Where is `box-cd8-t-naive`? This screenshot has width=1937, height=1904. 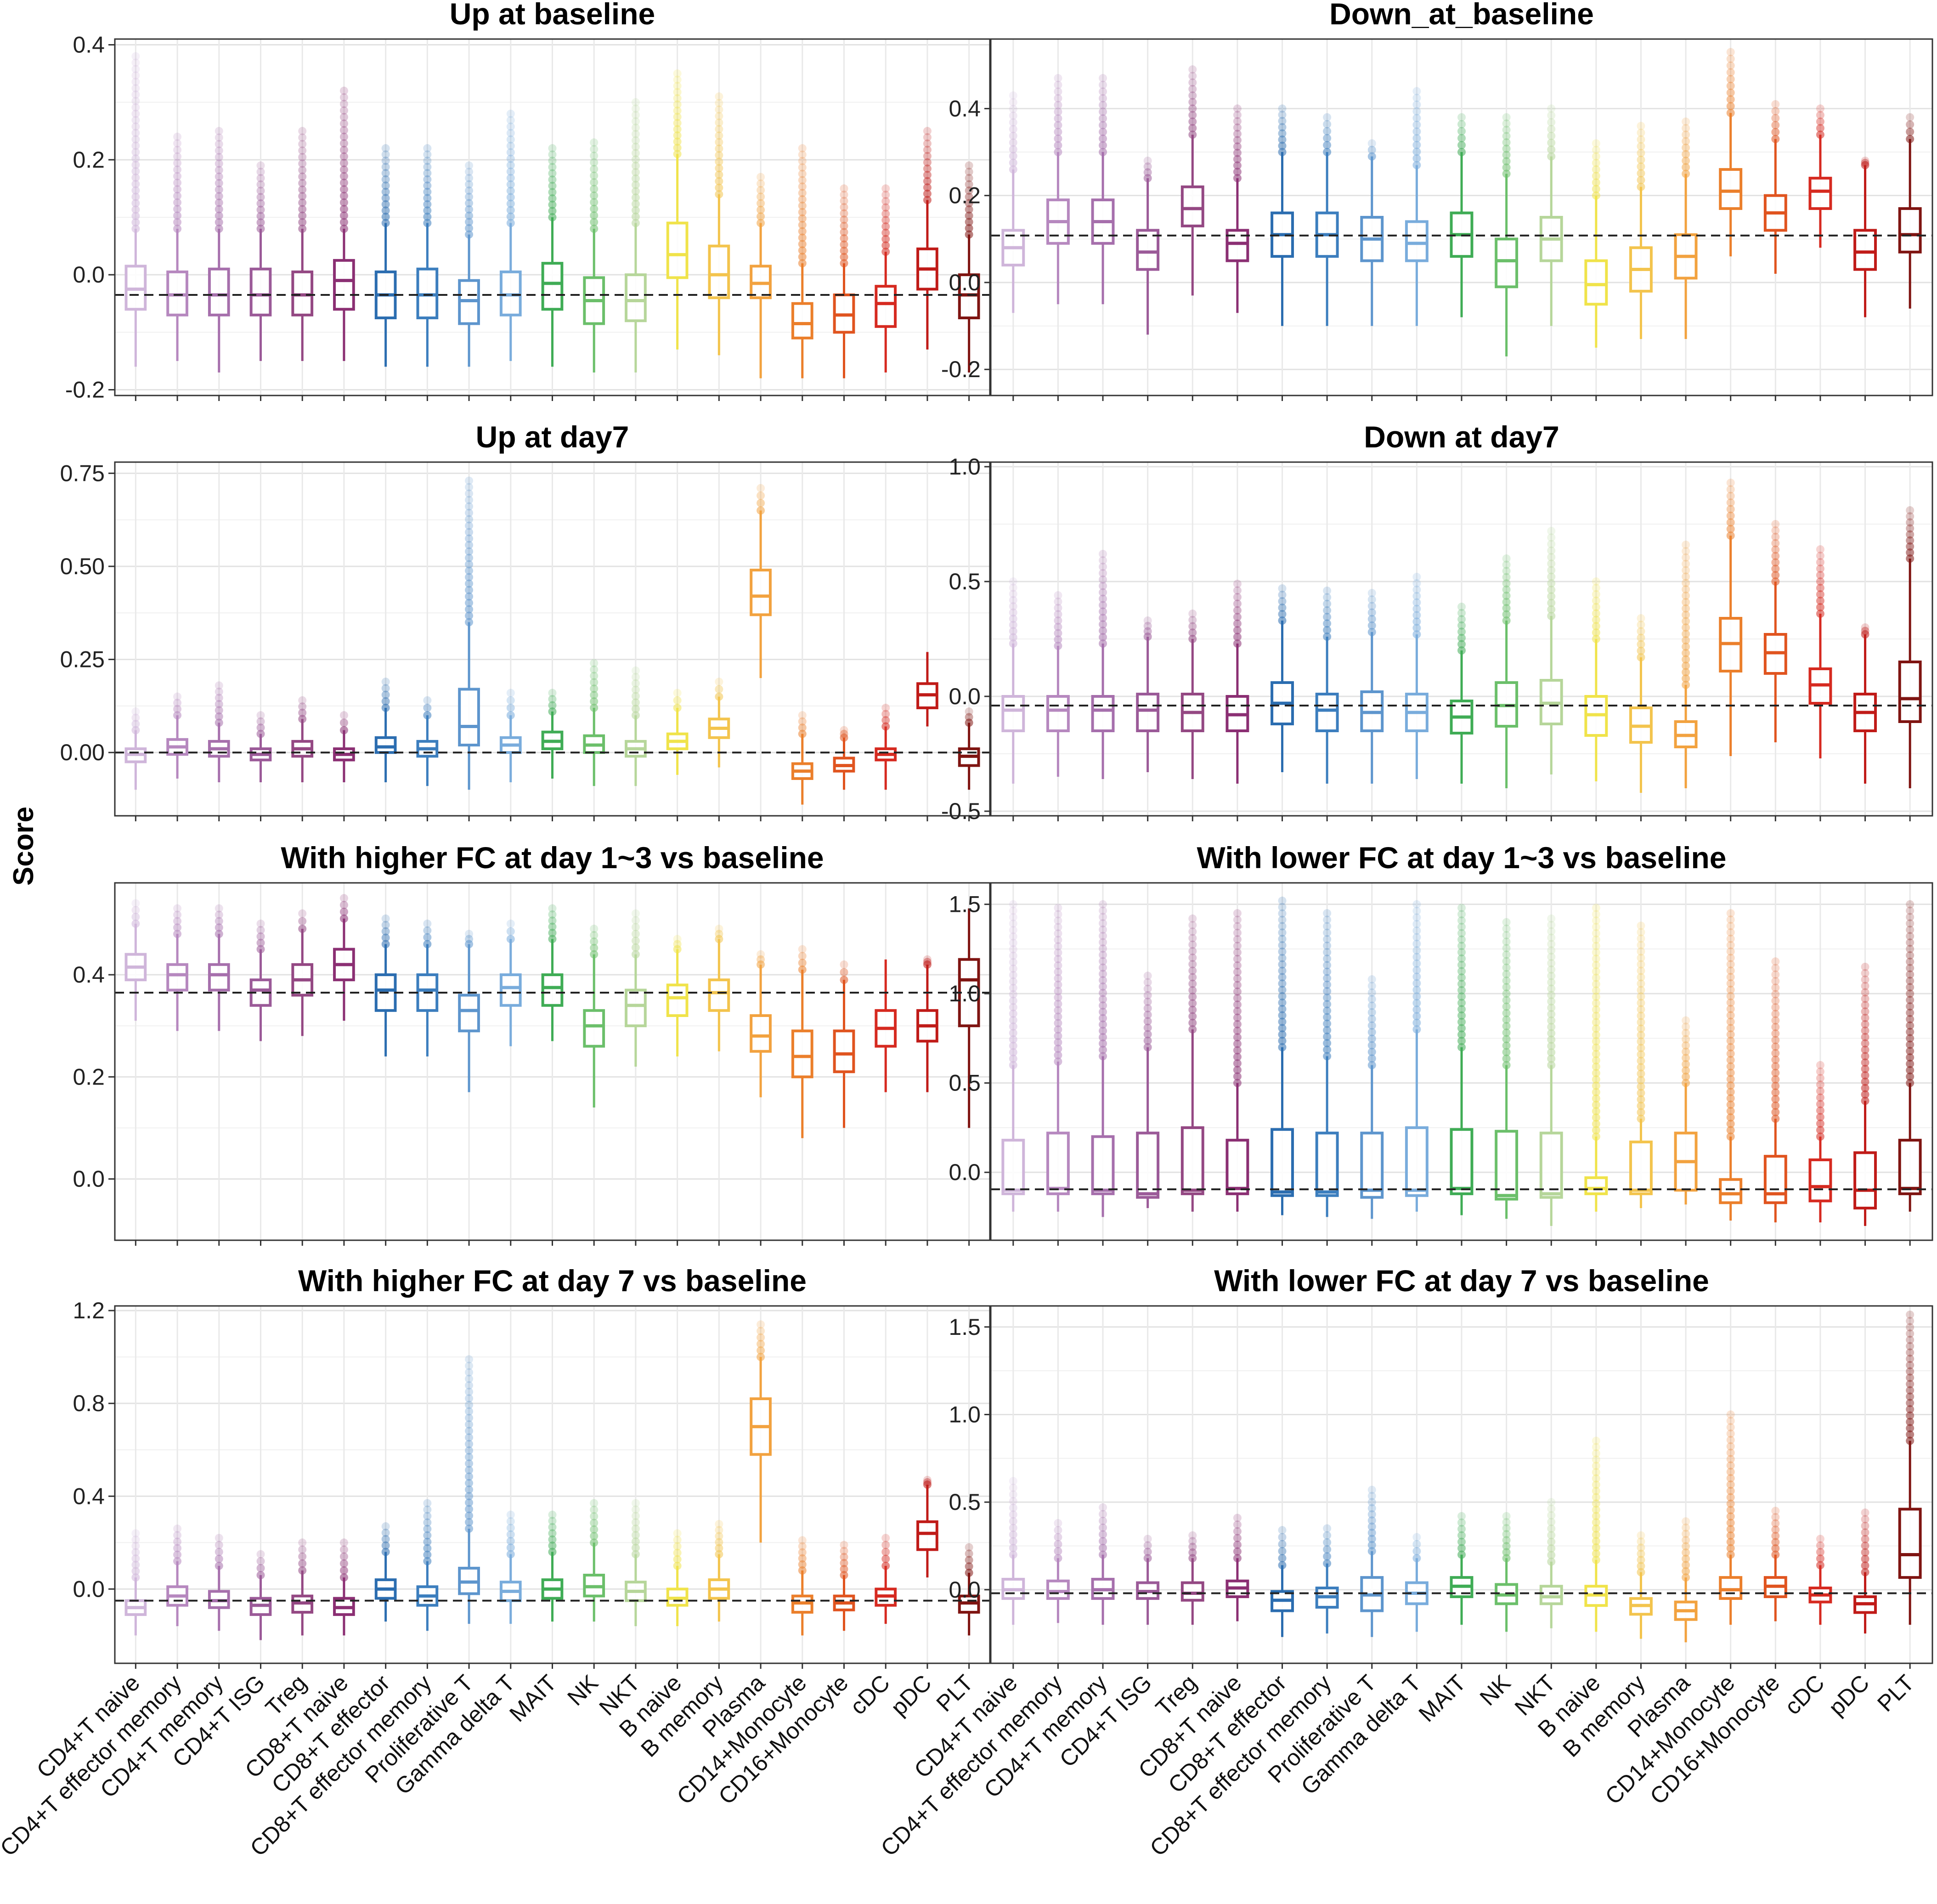 box-cd8-t-naive is located at coordinates (344, 223).